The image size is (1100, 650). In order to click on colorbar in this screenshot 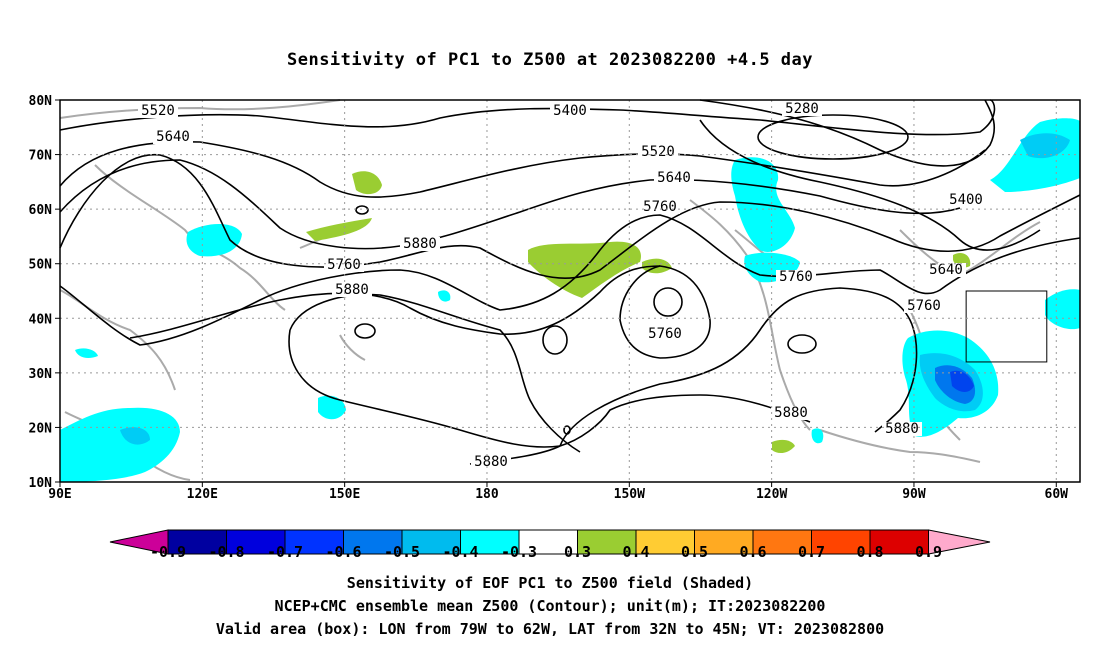, I will do `click(550, 542)`.